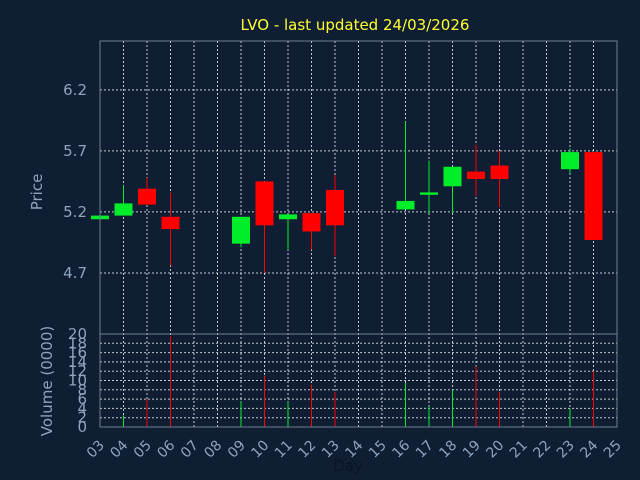 Image resolution: width=640 pixels, height=480 pixels. I want to click on x-tick-label: 23, so click(566, 450).